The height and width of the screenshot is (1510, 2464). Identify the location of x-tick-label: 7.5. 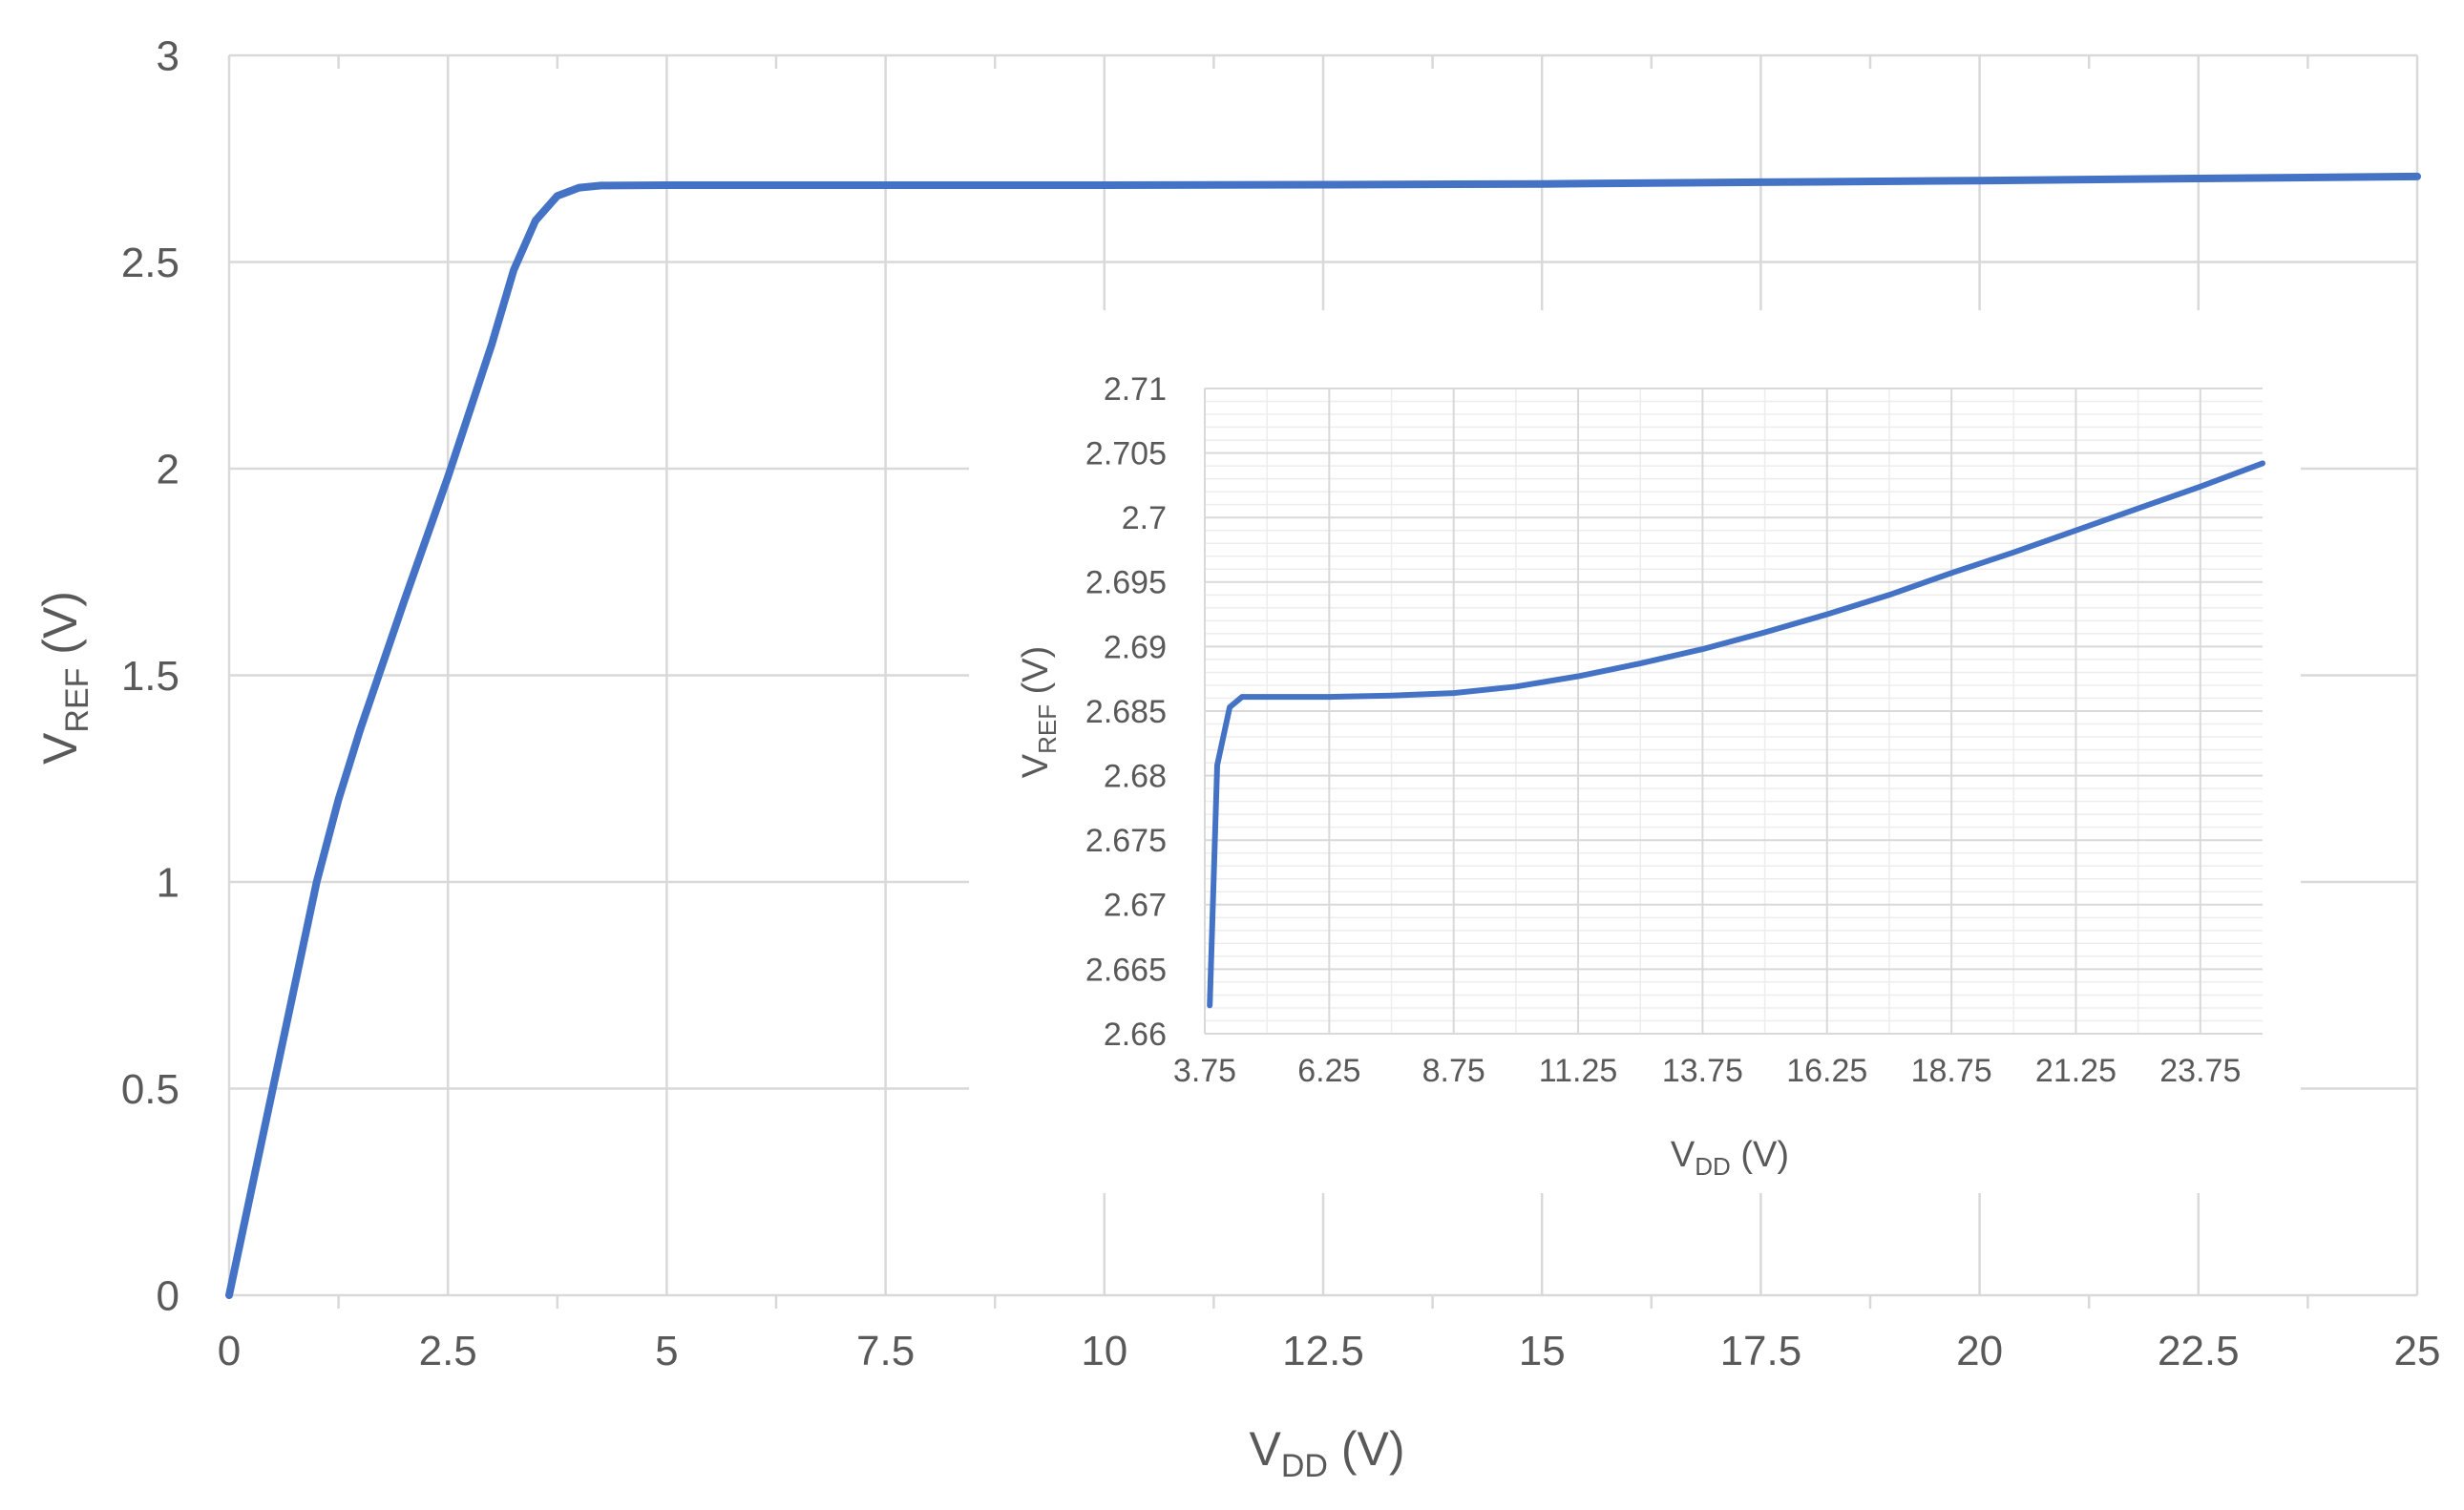
(885, 1351).